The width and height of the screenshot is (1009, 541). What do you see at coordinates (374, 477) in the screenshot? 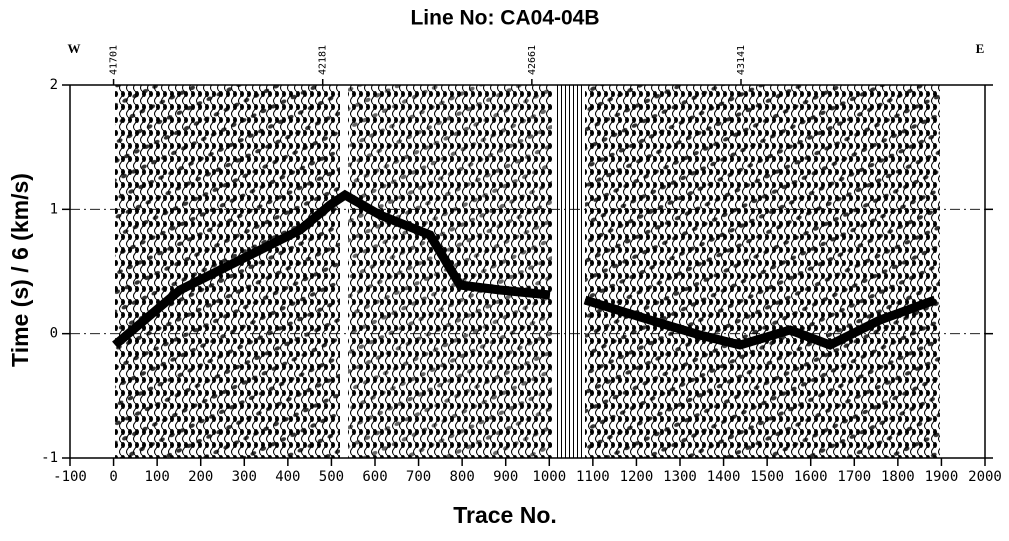
I see `x-tick-label: 600` at bounding box center [374, 477].